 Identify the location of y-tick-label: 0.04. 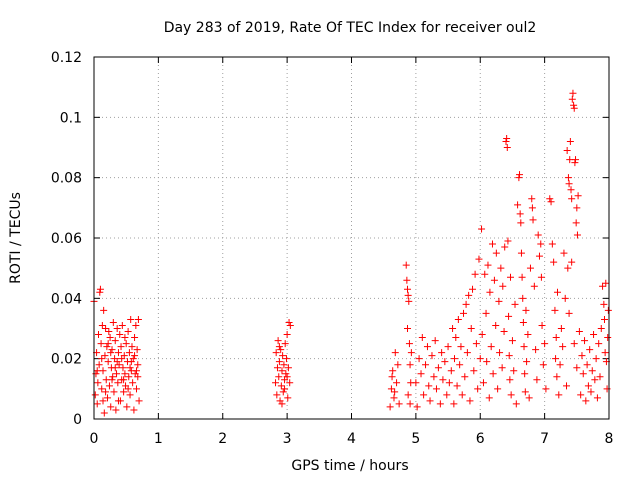
(66, 299).